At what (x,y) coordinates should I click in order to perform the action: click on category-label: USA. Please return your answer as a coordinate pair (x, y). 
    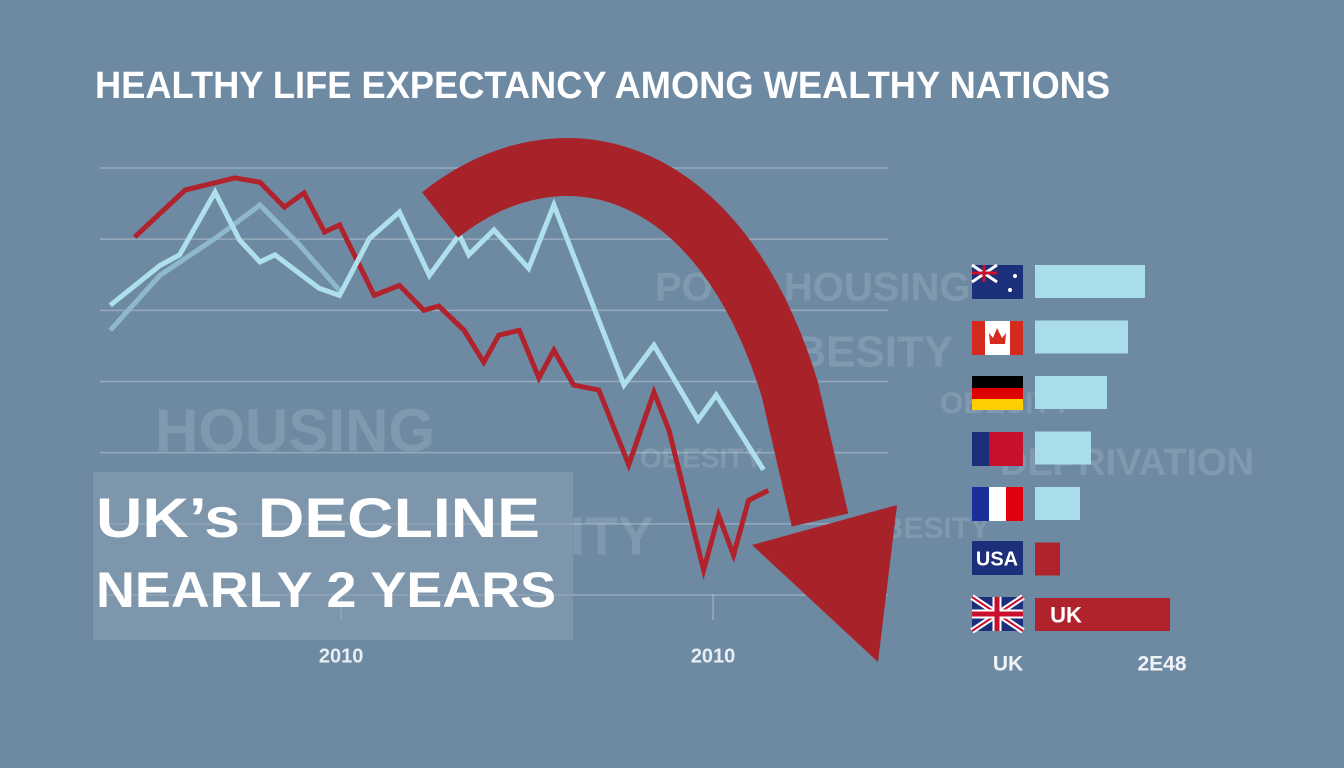
    Looking at the image, I should click on (997, 559).